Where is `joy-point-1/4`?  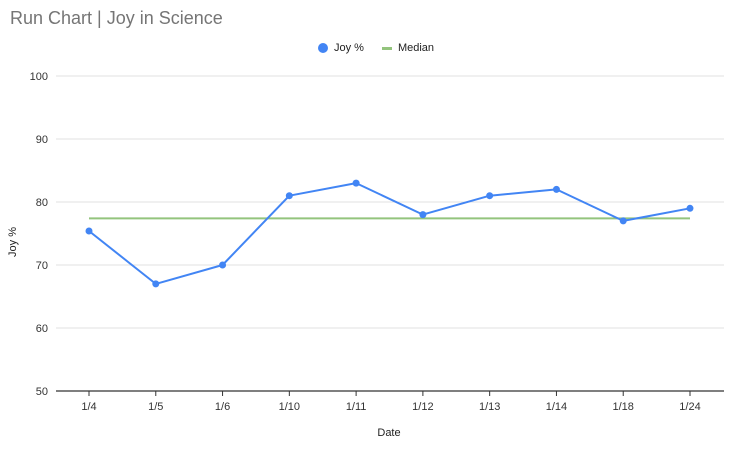 joy-point-1/4 is located at coordinates (89, 231).